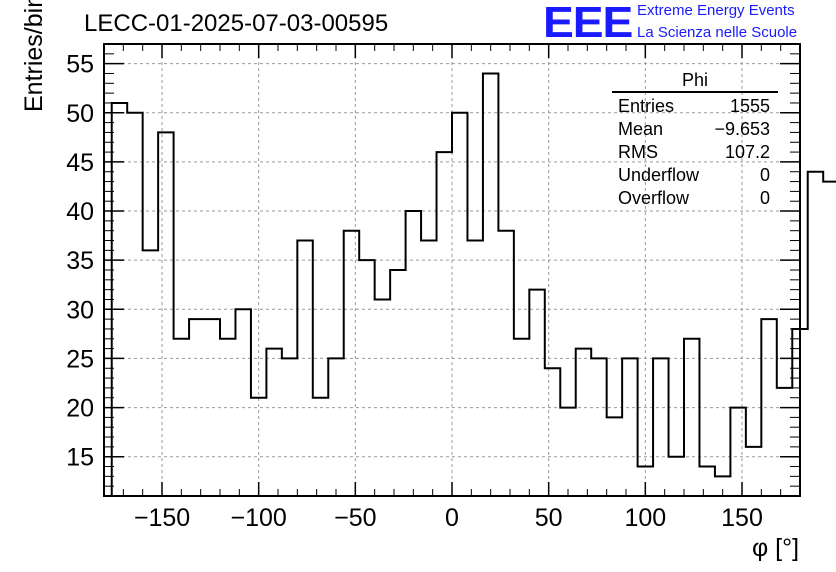 This screenshot has width=836, height=572. I want to click on stats-row-mean: Mean −9.653, so click(695, 129).